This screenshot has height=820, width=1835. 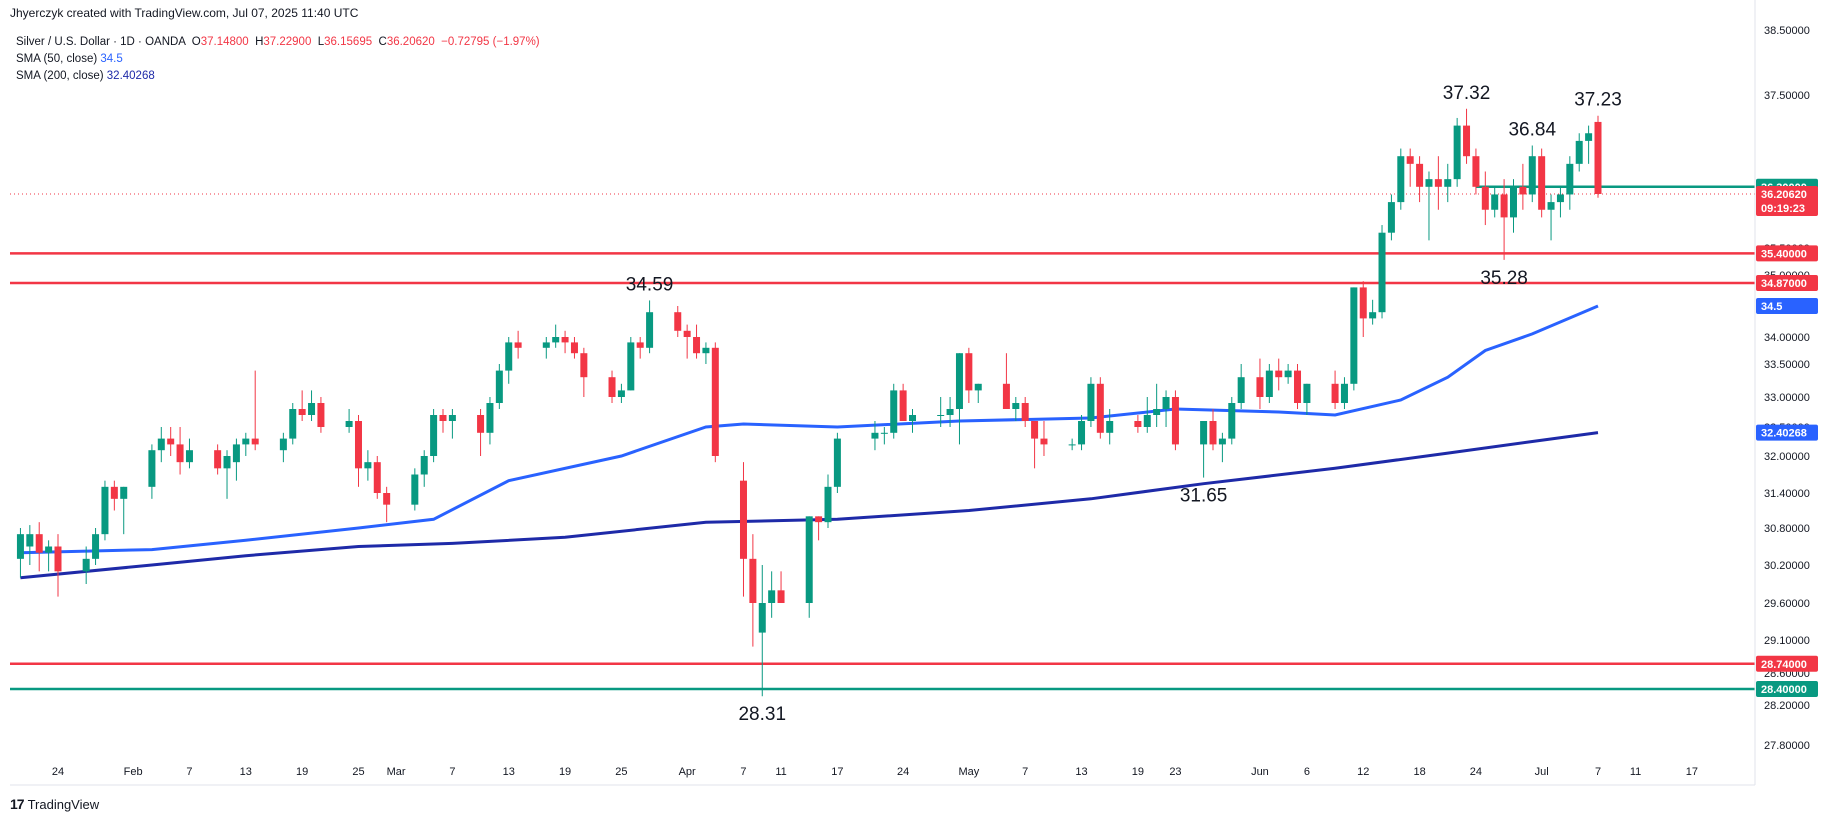 I want to click on tradingview-logo: 17 TradingView, so click(x=54, y=804).